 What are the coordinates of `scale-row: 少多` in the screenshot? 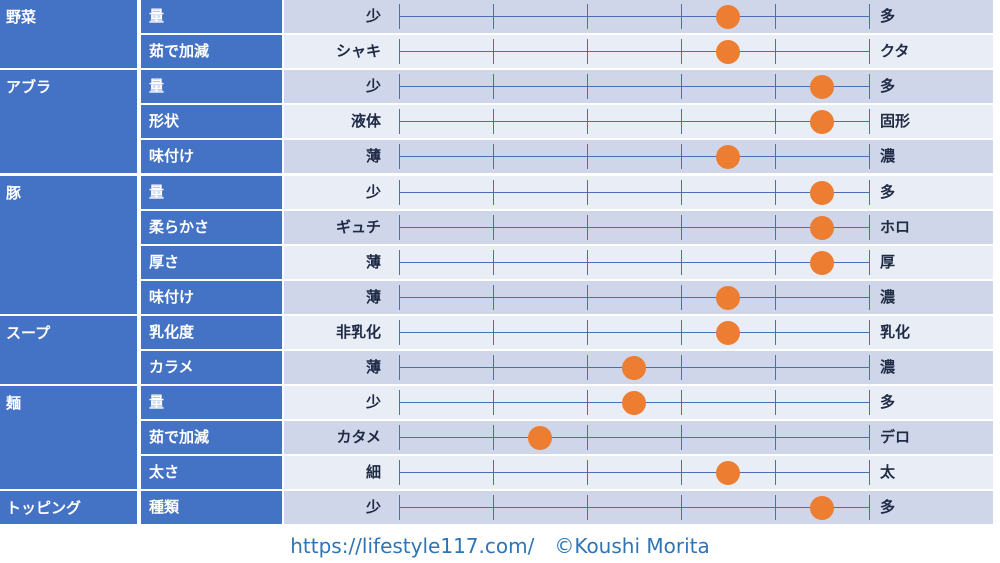 It's located at (638, 17).